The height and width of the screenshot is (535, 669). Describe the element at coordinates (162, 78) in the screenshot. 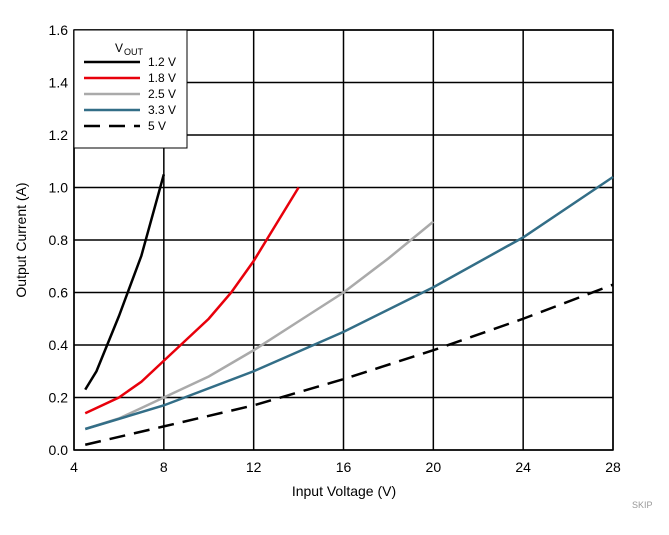

I see `legend-label: 1.8 V` at that location.